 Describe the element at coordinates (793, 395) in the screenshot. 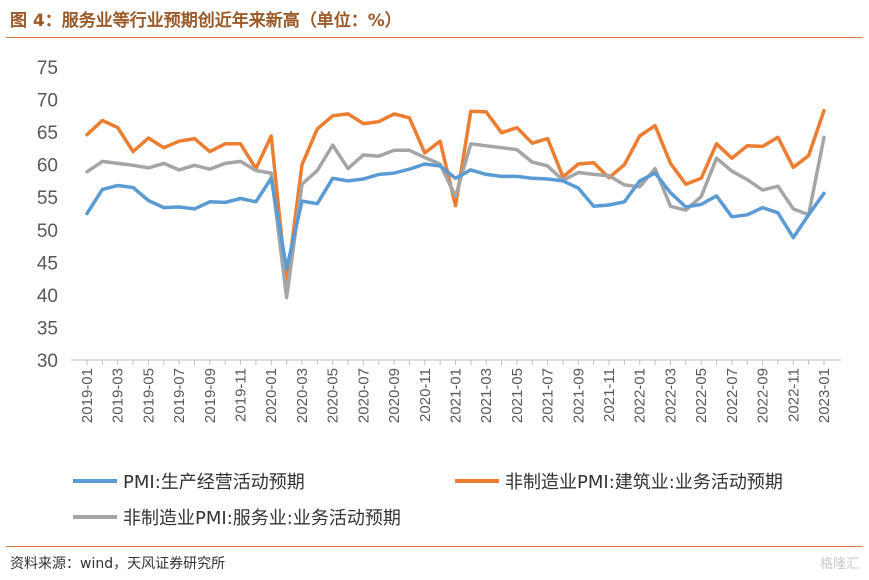

I see `x-tick-label: 2022-11` at that location.